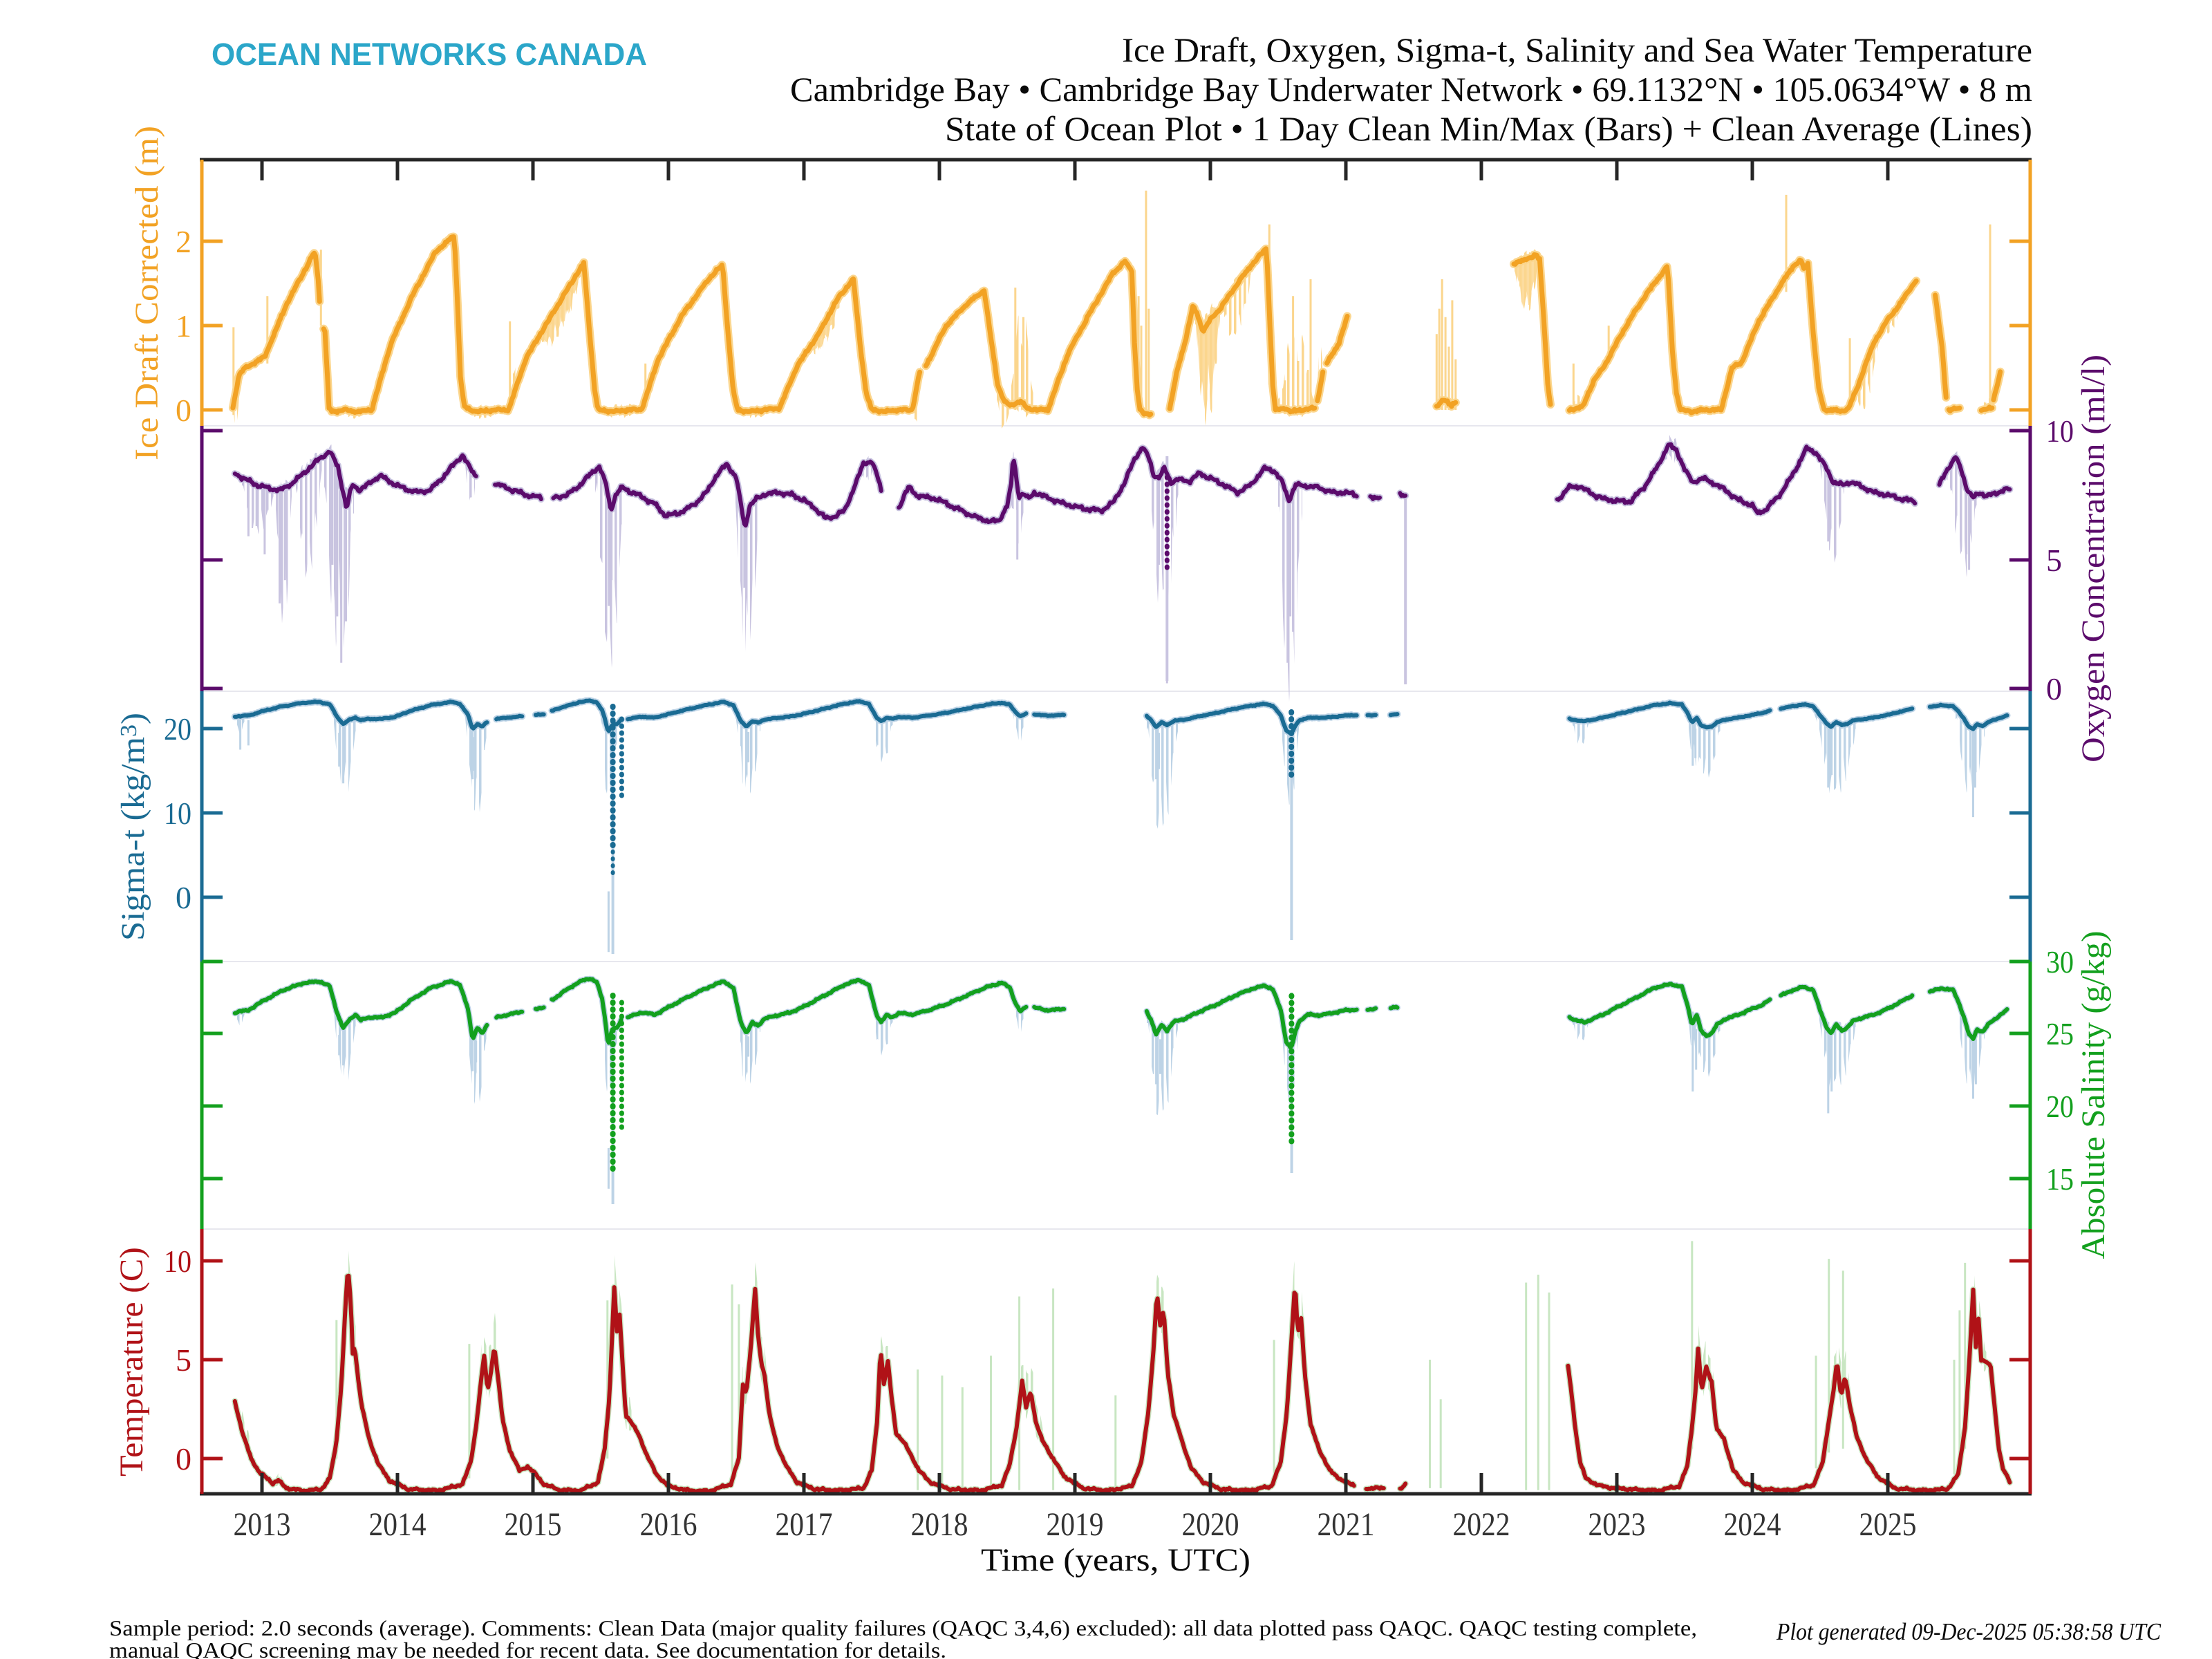  I want to click on svg-text: Absolute Salinity (g/kg), so click(2093, 1095).